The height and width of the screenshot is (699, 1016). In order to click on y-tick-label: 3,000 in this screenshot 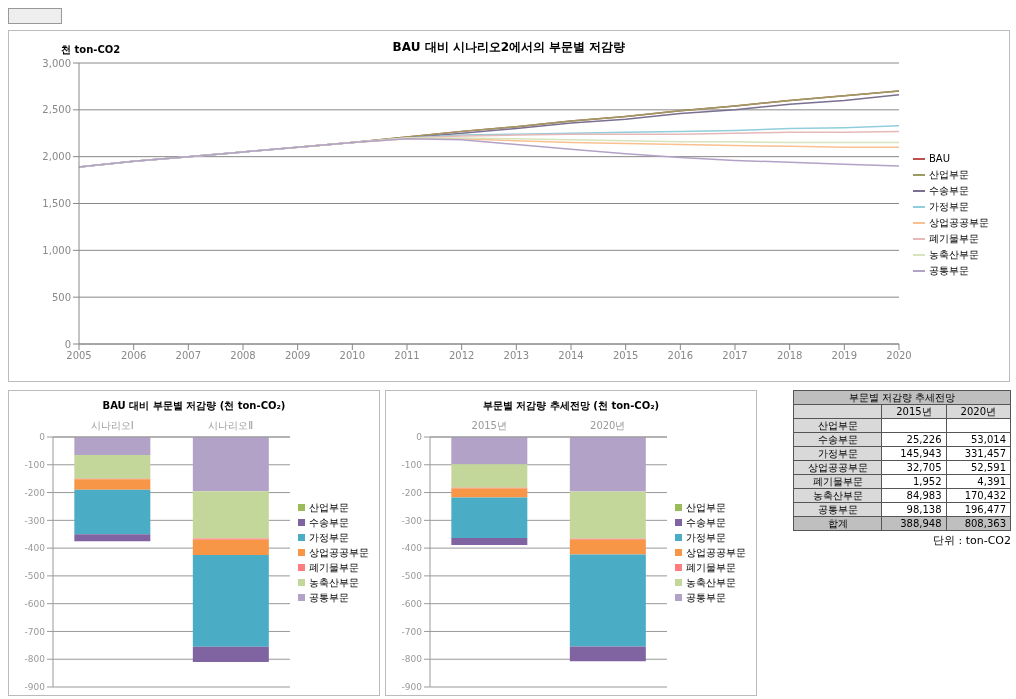, I will do `click(56, 63)`.